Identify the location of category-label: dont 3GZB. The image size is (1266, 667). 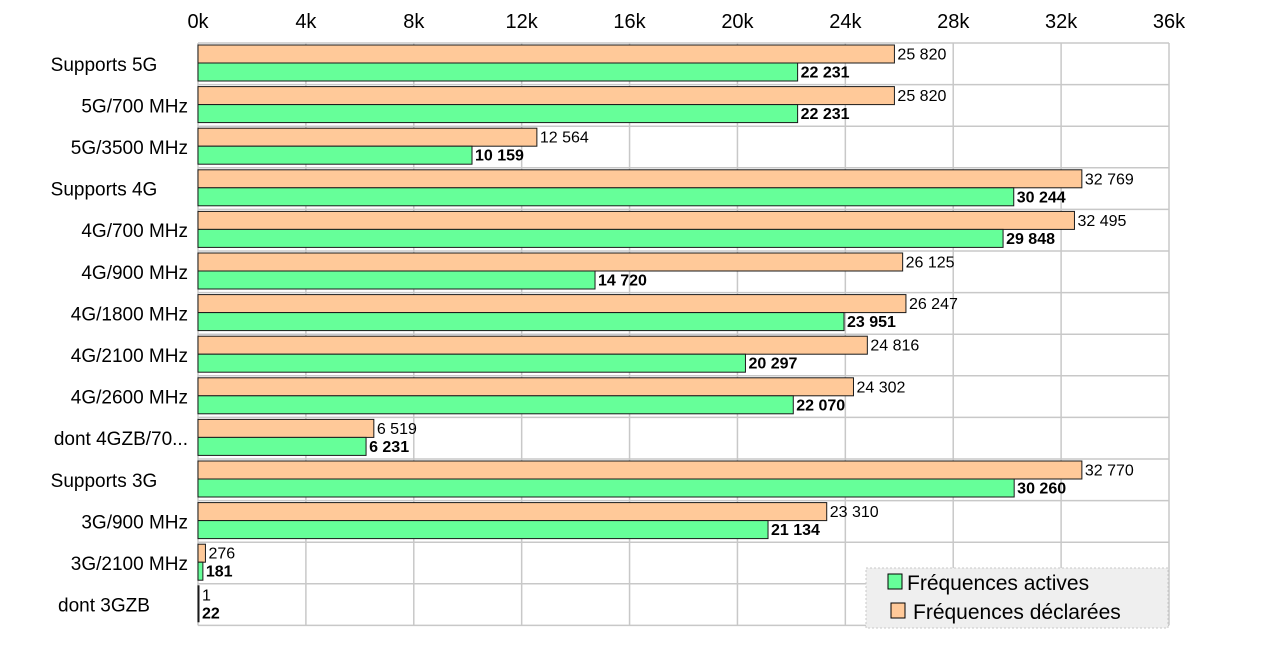
(104, 606).